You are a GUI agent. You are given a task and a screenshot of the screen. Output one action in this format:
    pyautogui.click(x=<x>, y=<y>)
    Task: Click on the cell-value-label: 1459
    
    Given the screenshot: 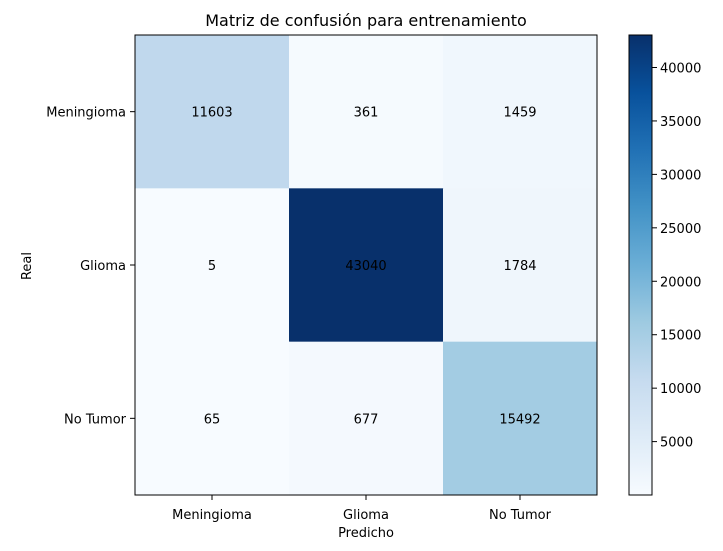 What is the action you would take?
    pyautogui.click(x=519, y=113)
    